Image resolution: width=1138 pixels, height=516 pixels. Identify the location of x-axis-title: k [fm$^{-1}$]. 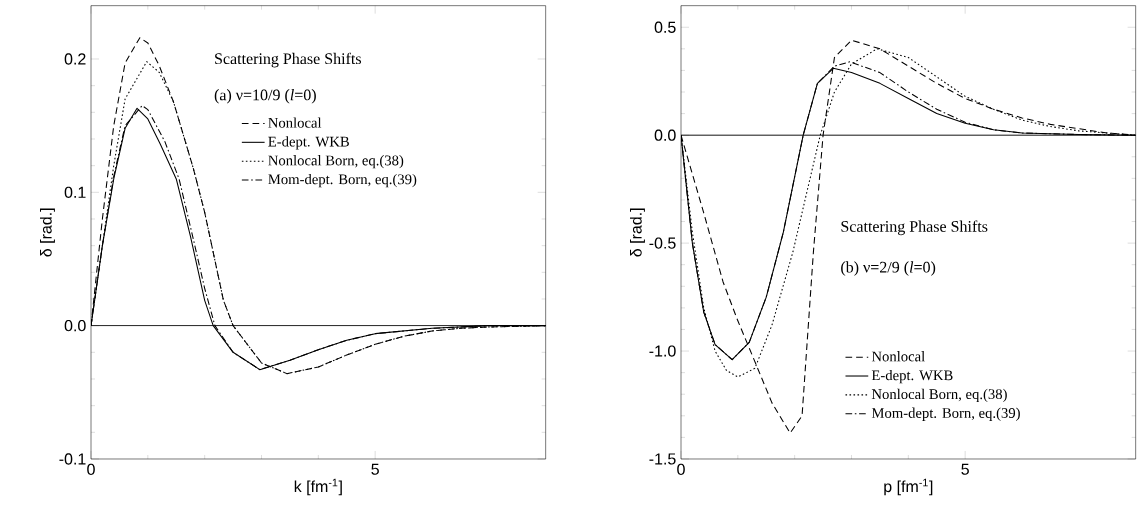
(318, 487).